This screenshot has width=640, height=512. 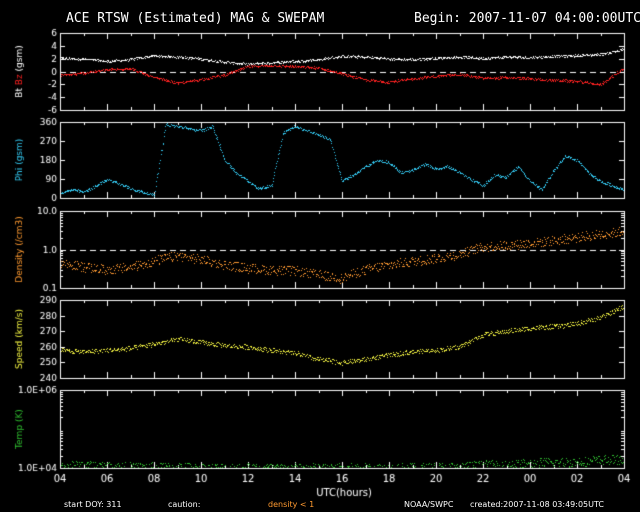 I want to click on density-note: density < 1, so click(x=291, y=504).